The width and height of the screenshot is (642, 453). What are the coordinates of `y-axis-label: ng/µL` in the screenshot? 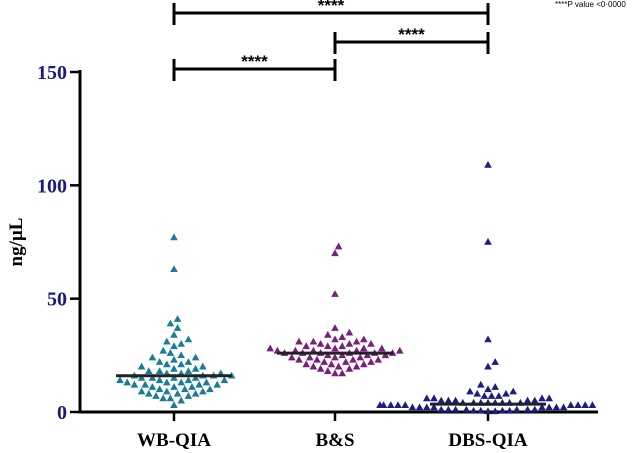 It's located at (16, 242).